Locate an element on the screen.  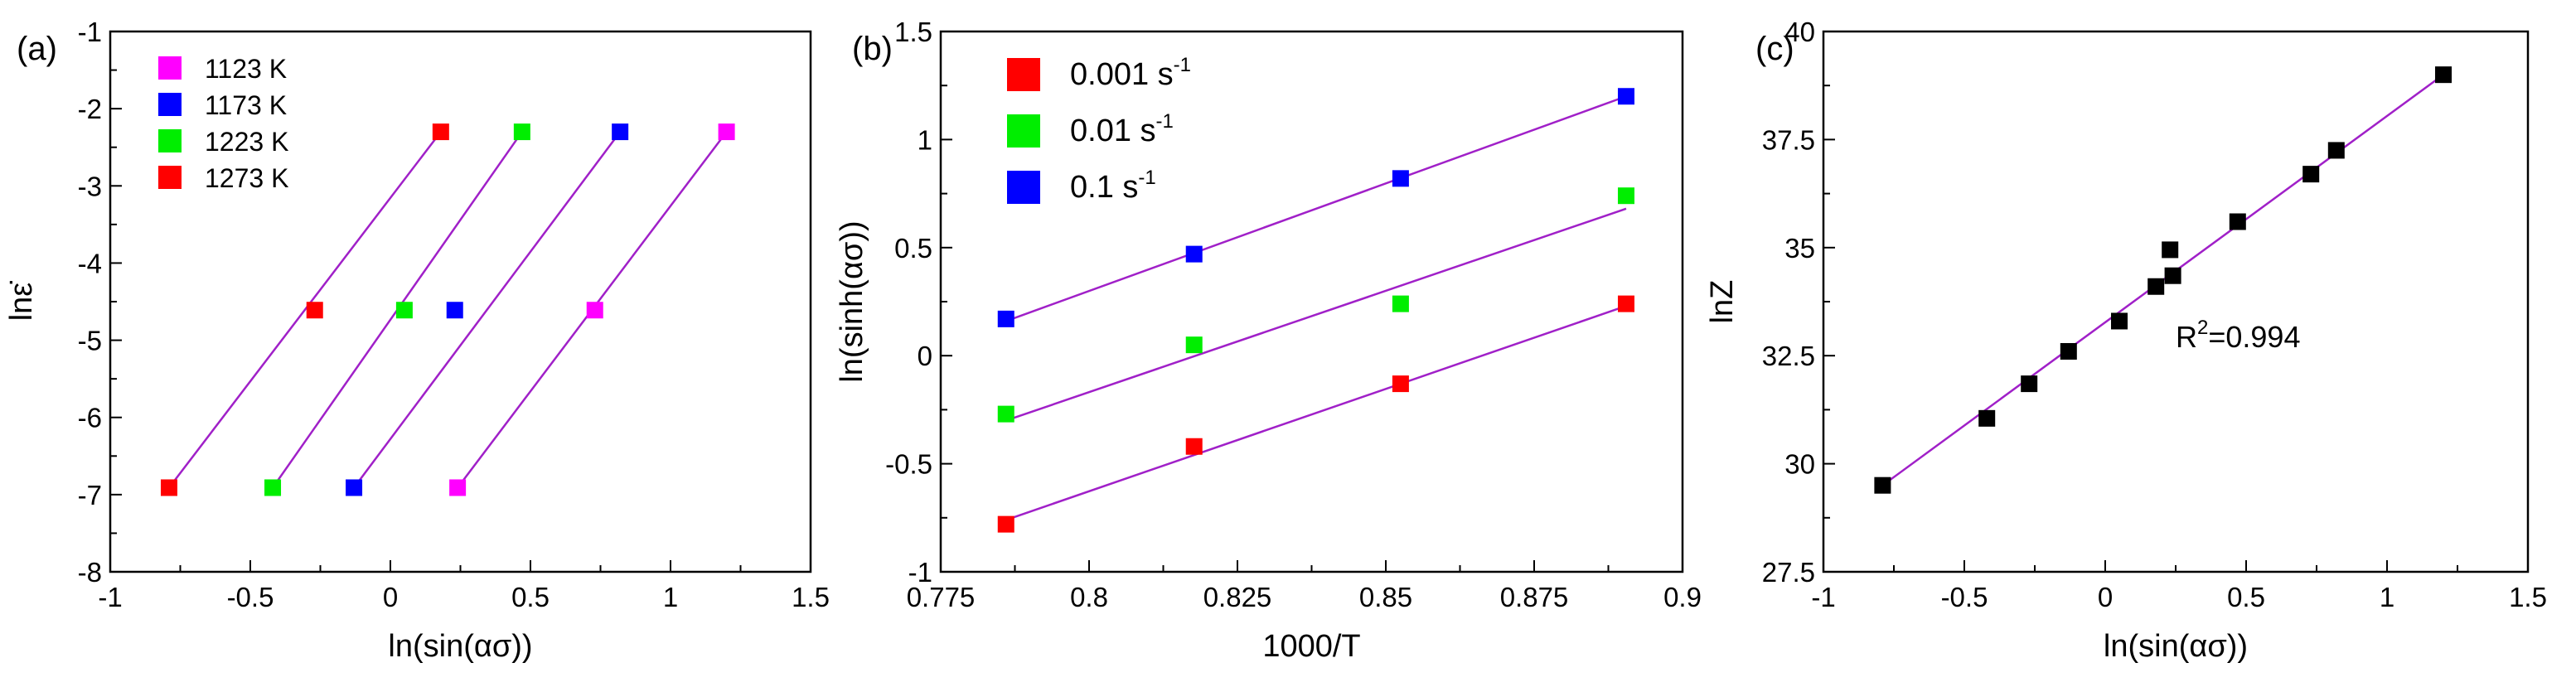
r-squared-value: =0.994 is located at coordinates (2254, 337).